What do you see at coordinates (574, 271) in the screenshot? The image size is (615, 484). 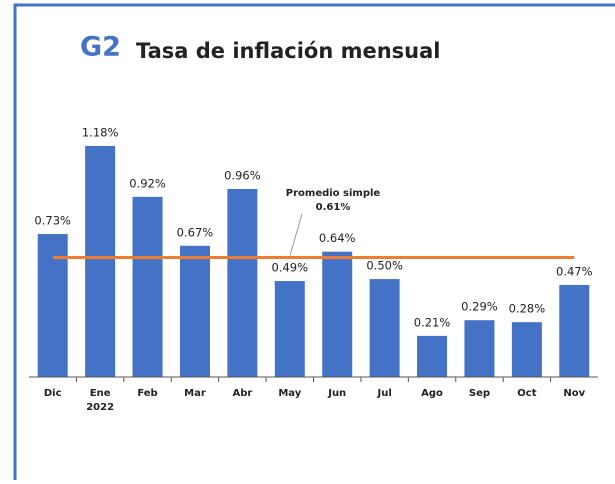 I see `data-label: 0.47%` at bounding box center [574, 271].